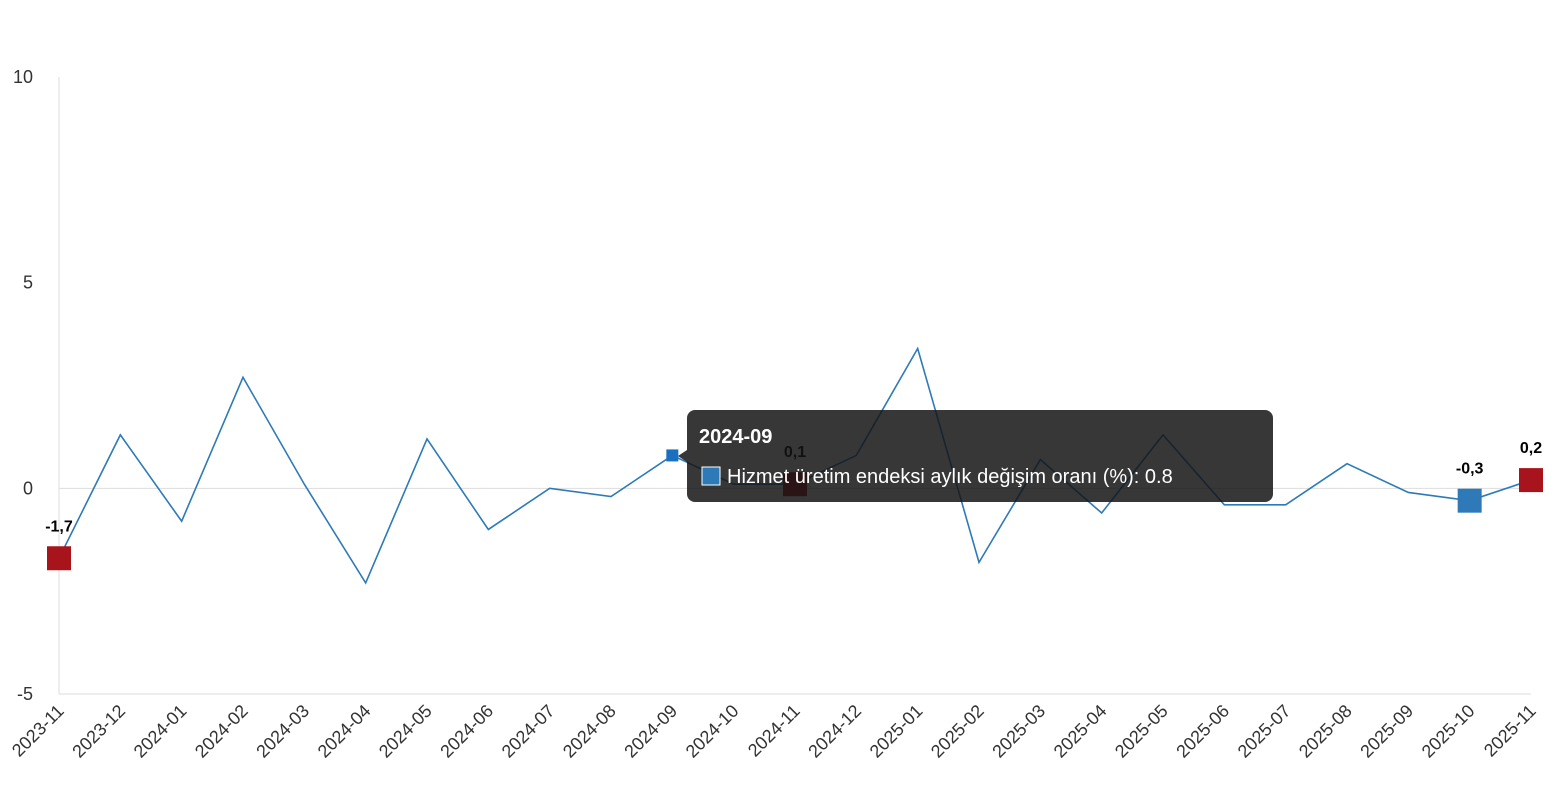 The height and width of the screenshot is (800, 1556). I want to click on y-tick-label: 10, so click(23, 77).